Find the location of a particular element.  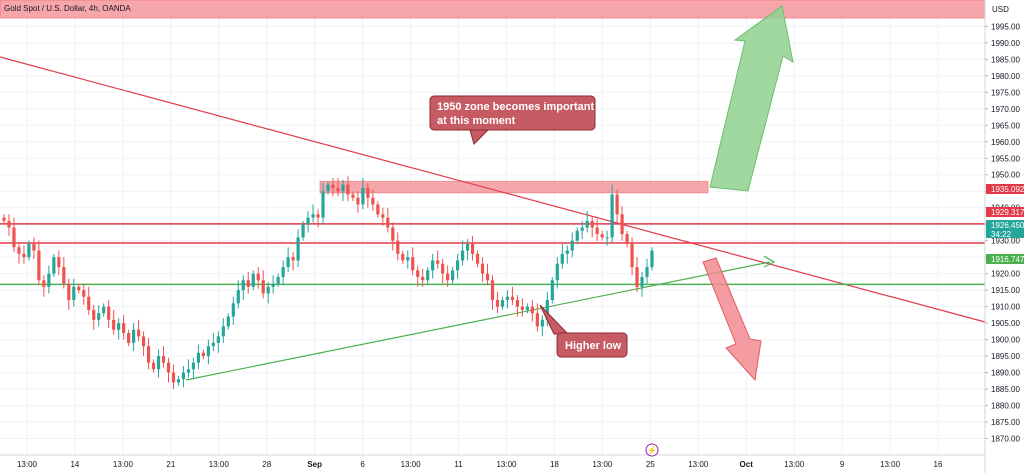

trendline-arrowhead is located at coordinates (769, 261).